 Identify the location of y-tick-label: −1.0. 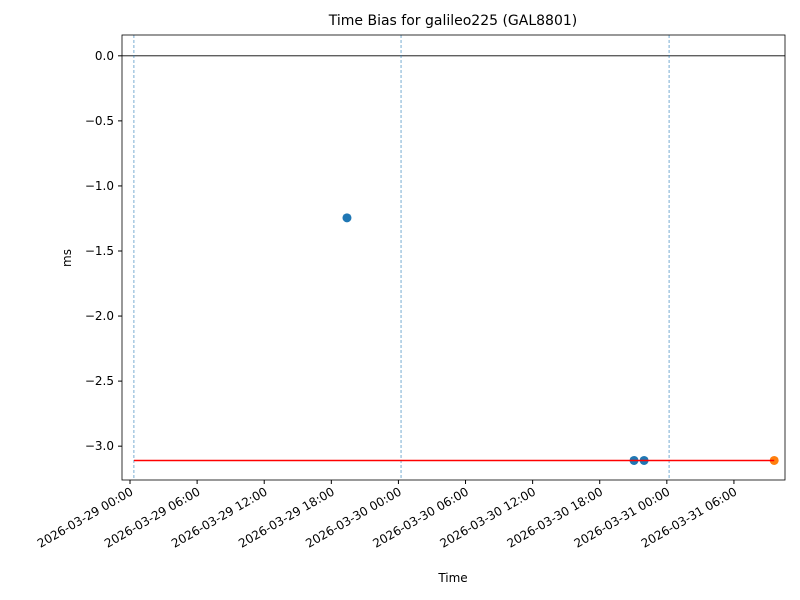
(99, 186).